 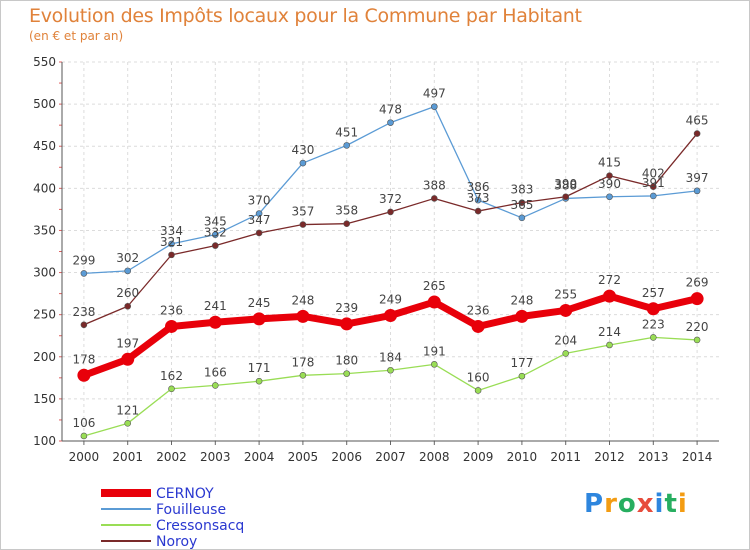 What do you see at coordinates (565, 184) in the screenshot?
I see `data-label-noroy: 390` at bounding box center [565, 184].